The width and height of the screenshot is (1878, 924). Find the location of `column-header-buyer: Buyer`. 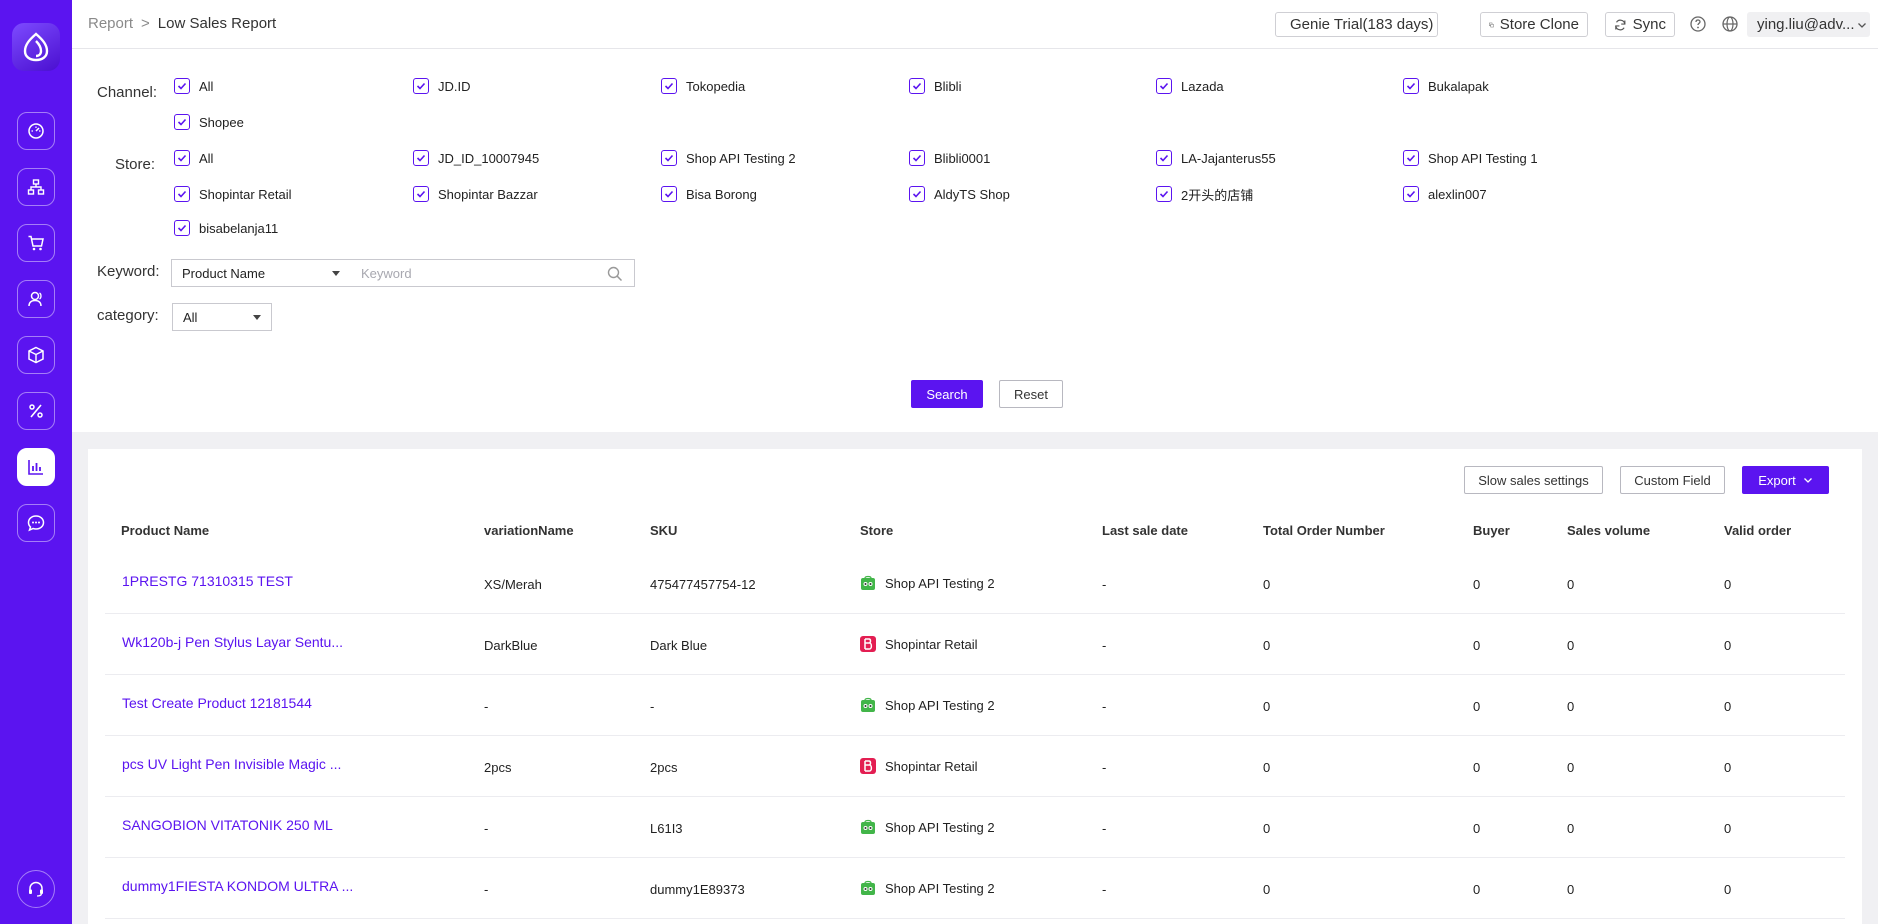

column-header-buyer: Buyer is located at coordinates (1491, 530).